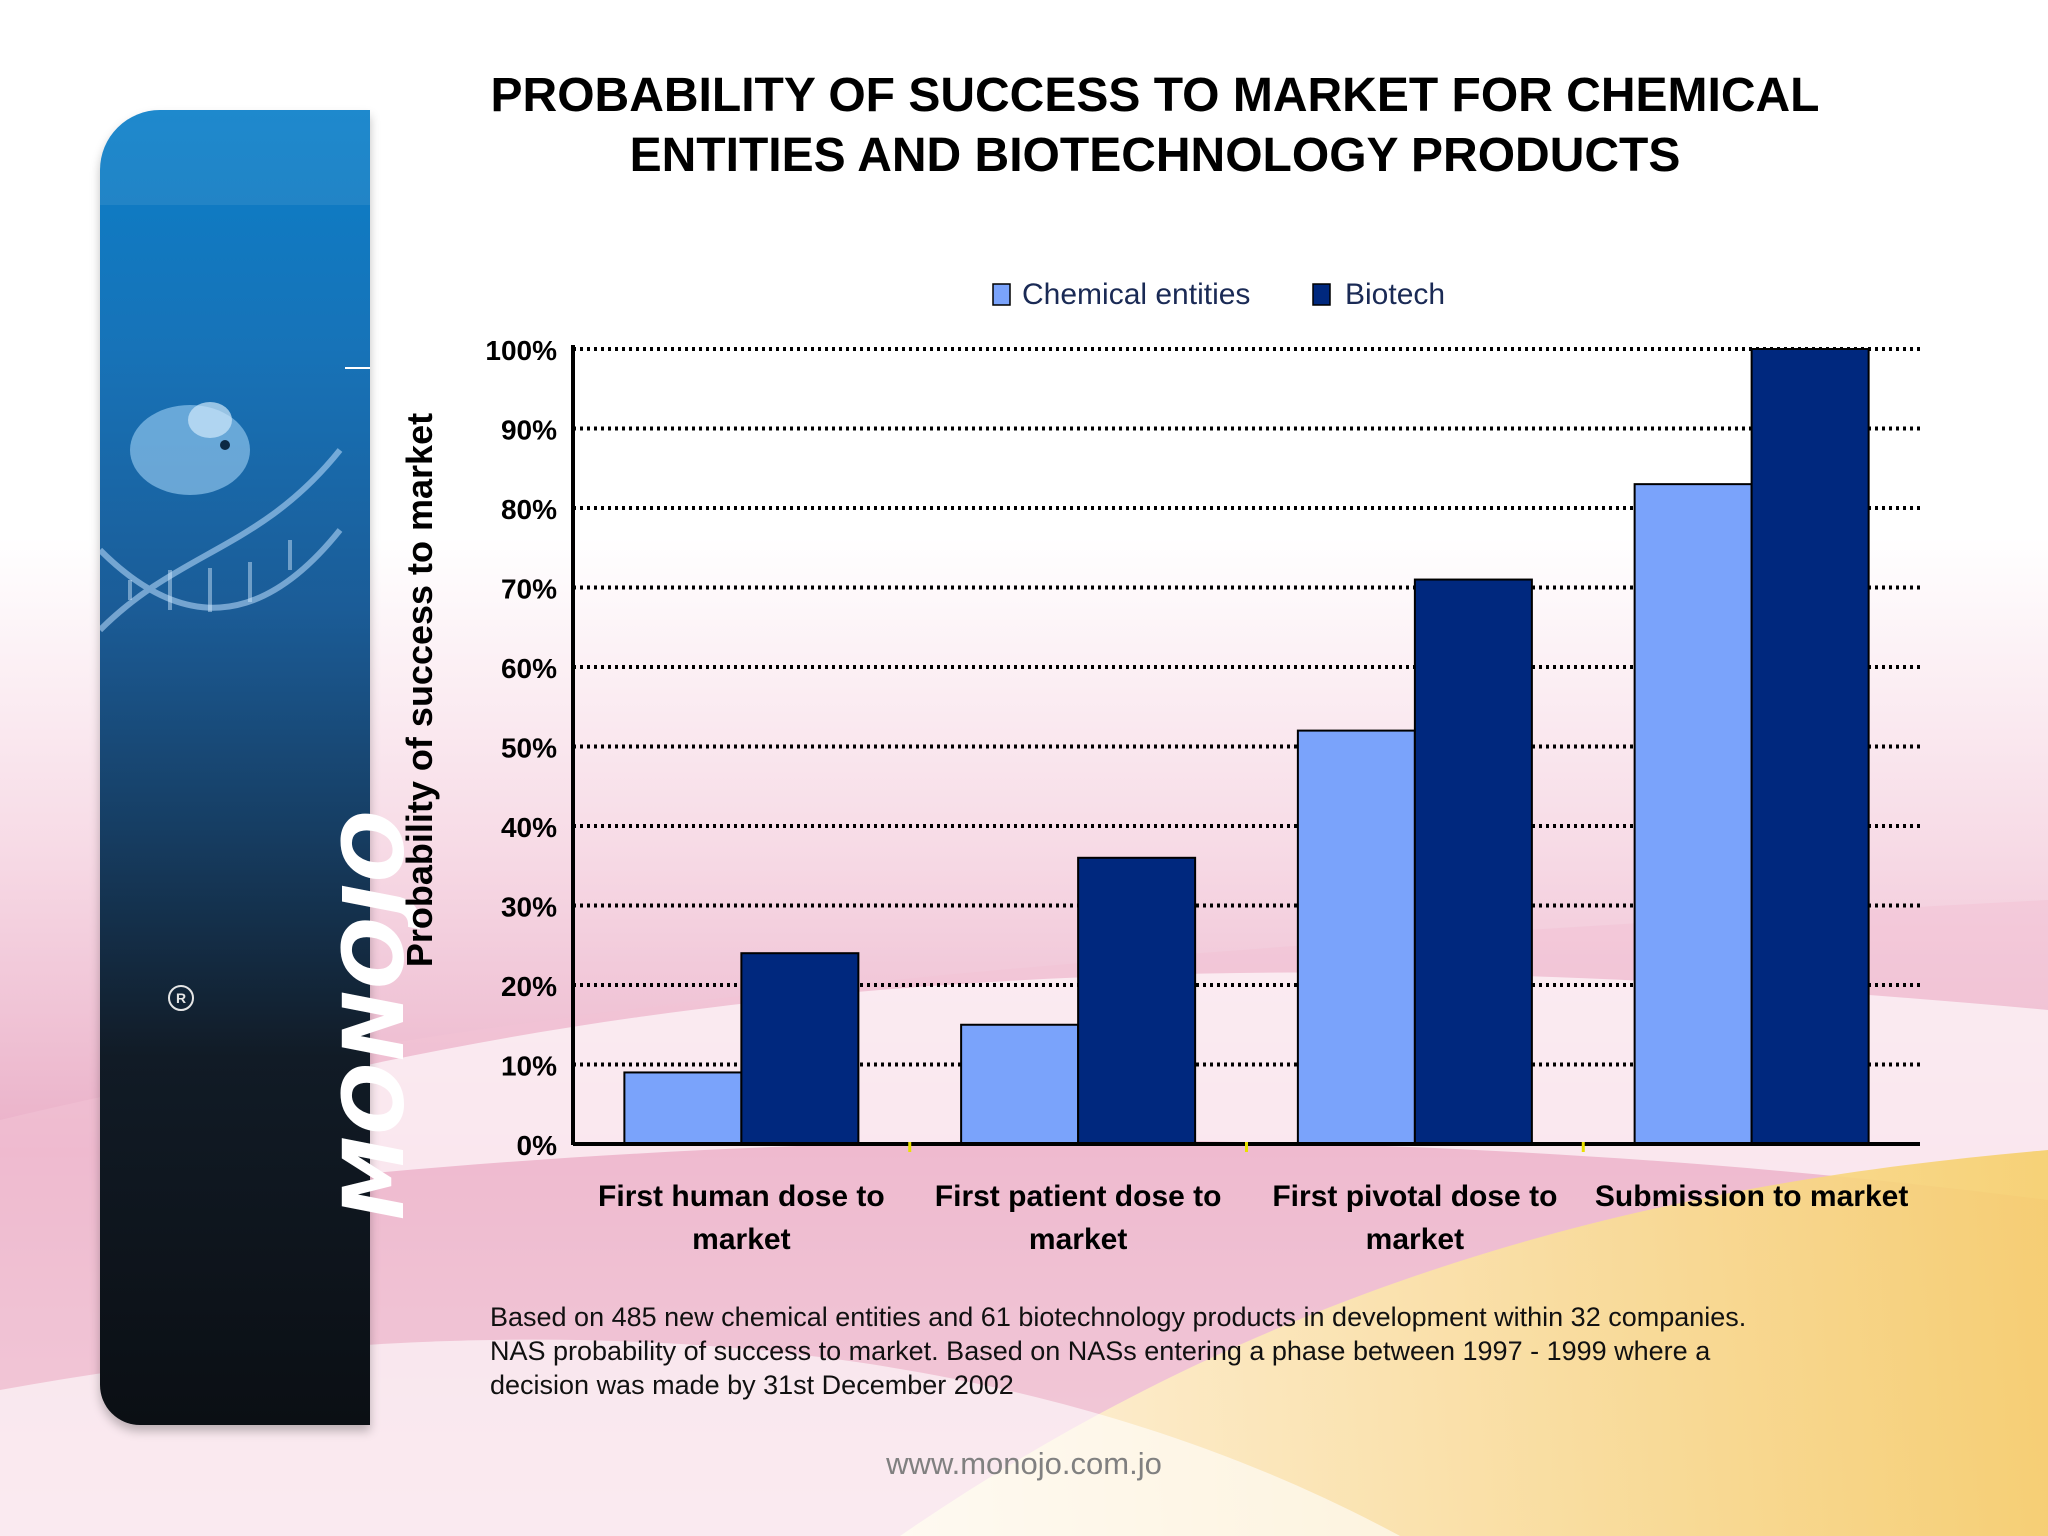 Image resolution: width=2048 pixels, height=1536 pixels. I want to click on y-tick-label: 50%, so click(529, 748).